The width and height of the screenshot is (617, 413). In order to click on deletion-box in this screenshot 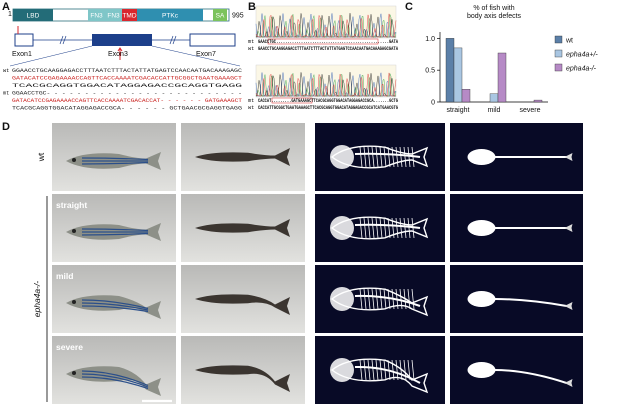, I will do `click(323, 41)`.